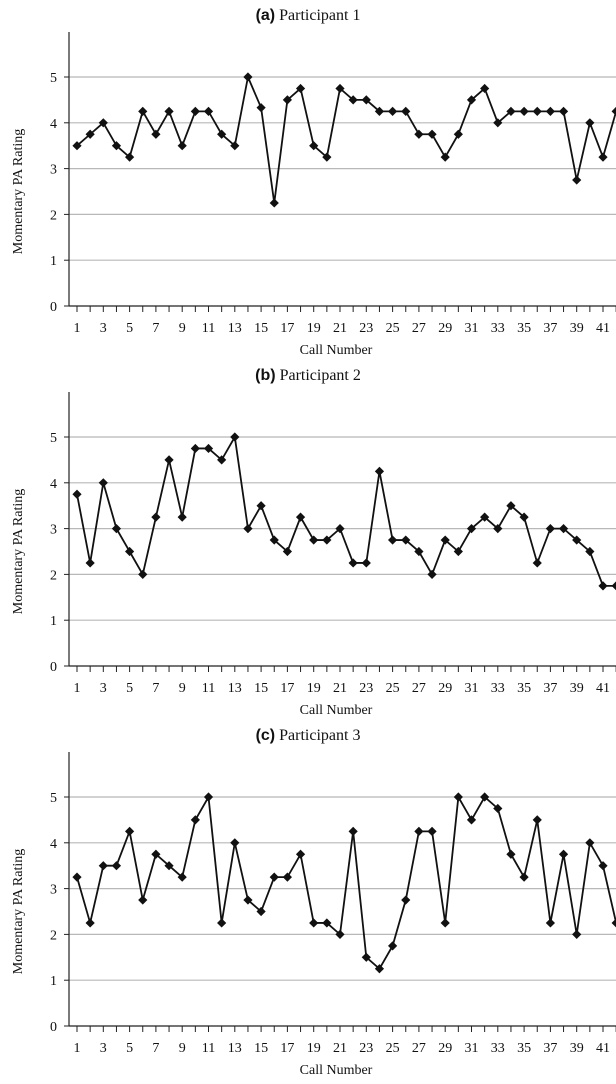  I want to click on chart-title-letter: (a), so click(266, 15).